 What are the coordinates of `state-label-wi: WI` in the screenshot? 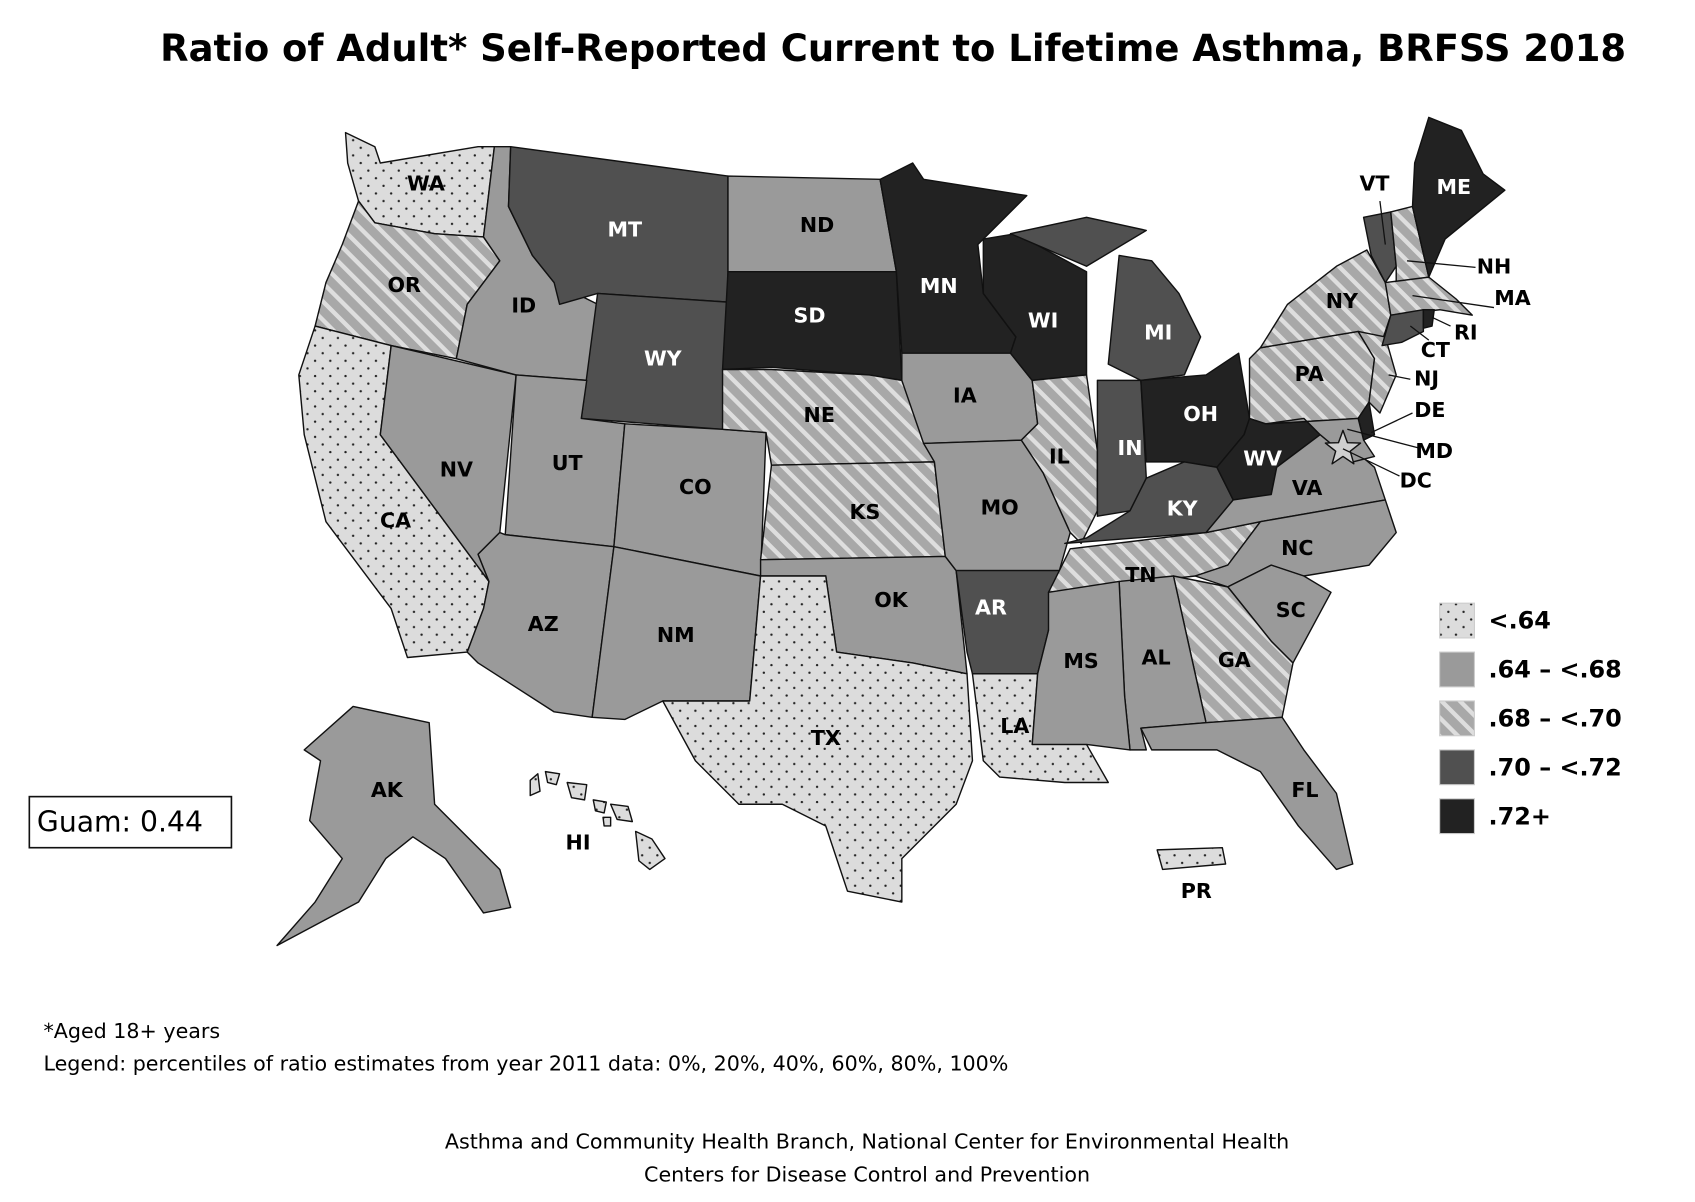 It's located at (1043, 321).